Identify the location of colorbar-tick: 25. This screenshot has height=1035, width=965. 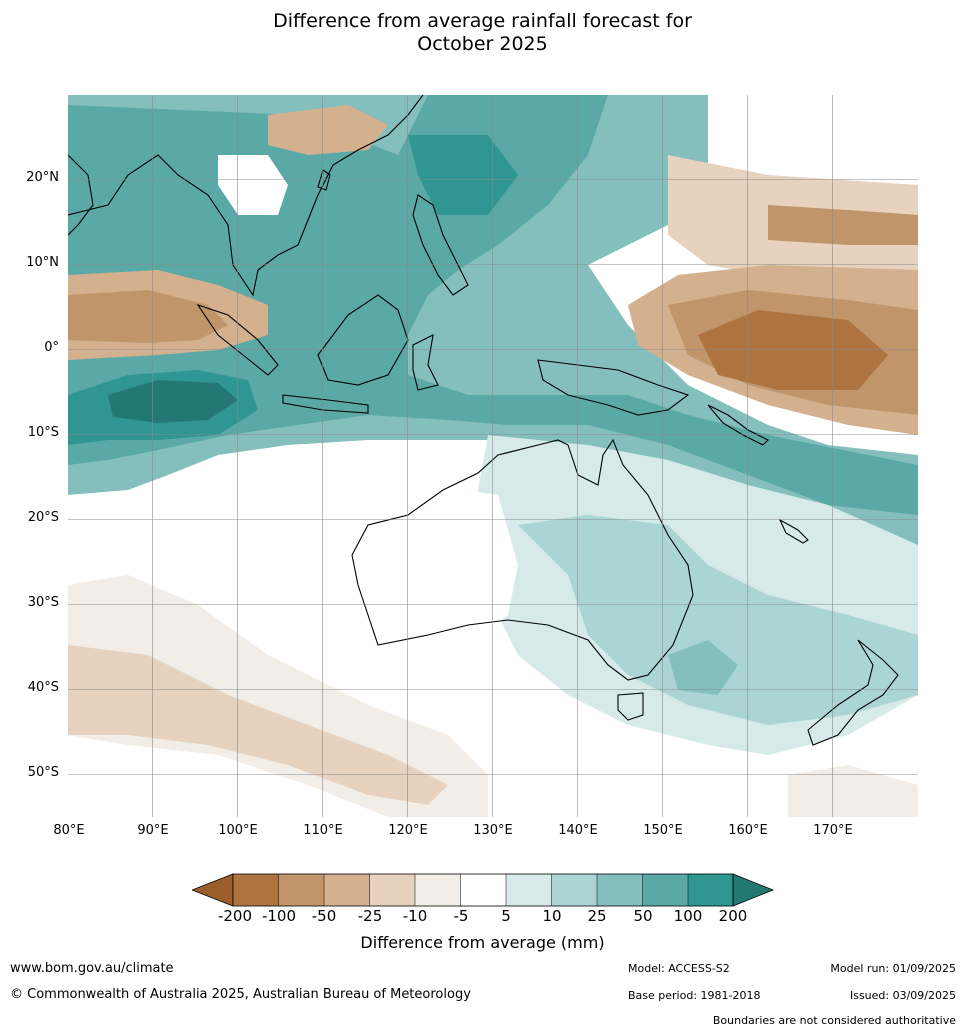
(597, 916).